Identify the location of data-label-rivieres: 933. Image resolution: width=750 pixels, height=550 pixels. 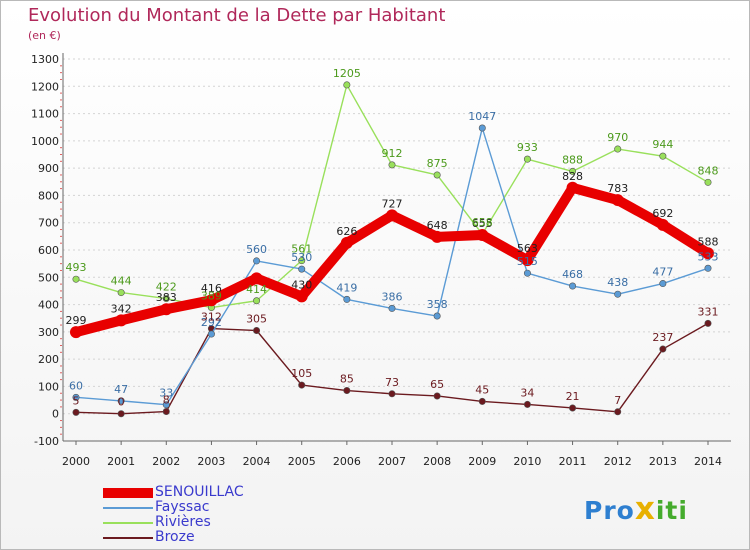
(527, 147).